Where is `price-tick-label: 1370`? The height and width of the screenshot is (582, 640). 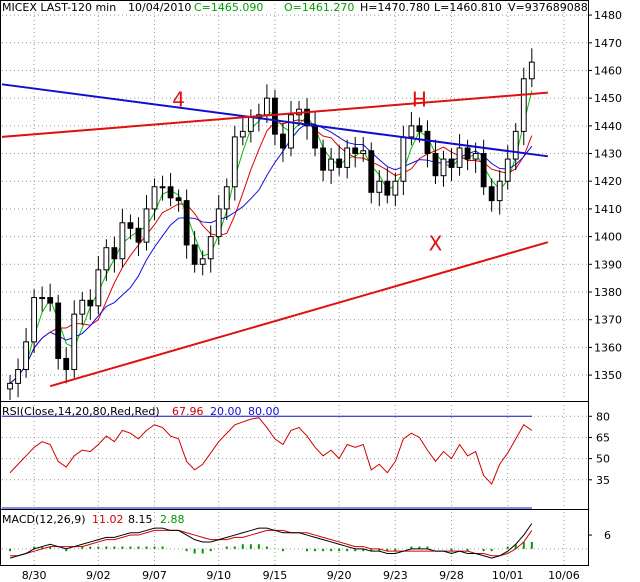
price-tick-label: 1370 is located at coordinates (608, 320).